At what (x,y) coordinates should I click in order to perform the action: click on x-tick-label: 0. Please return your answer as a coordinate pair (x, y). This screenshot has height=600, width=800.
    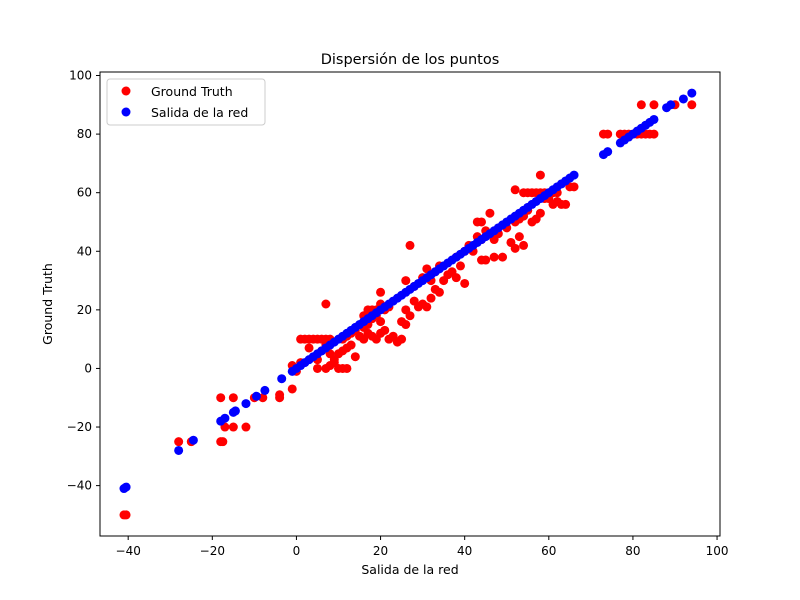
    Looking at the image, I should click on (297, 551).